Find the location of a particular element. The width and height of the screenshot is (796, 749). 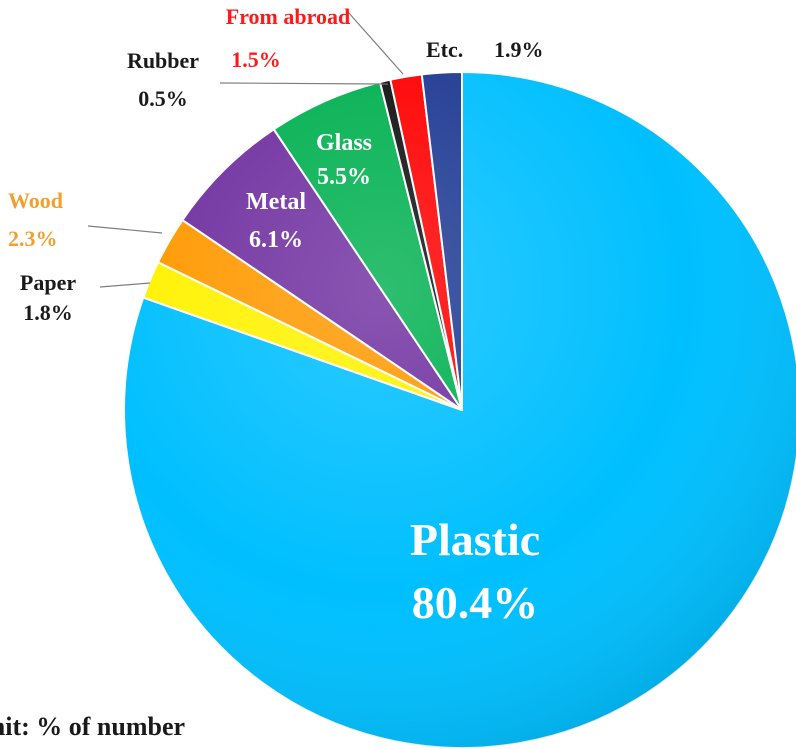

slice-value-rubber: 0.5% is located at coordinates (163, 98).